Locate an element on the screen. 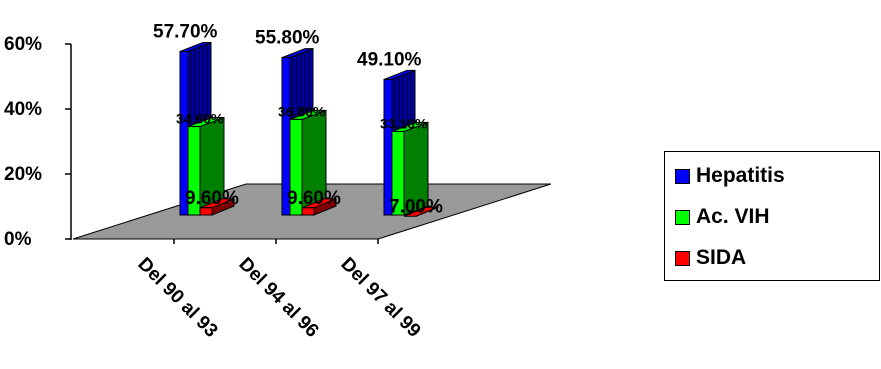  data-label: 7.00% is located at coordinates (416, 206).